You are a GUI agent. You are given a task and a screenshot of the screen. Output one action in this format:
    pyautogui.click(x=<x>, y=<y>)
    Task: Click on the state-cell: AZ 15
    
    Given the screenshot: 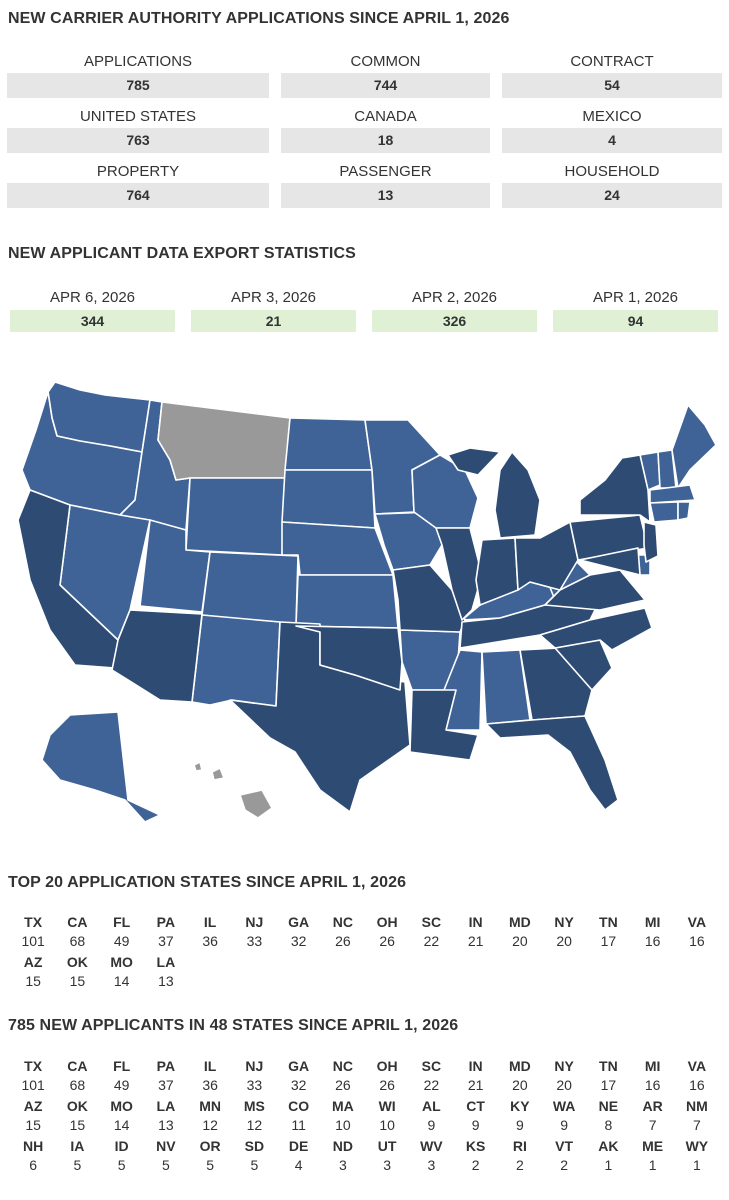 What is the action you would take?
    pyautogui.click(x=33, y=1116)
    